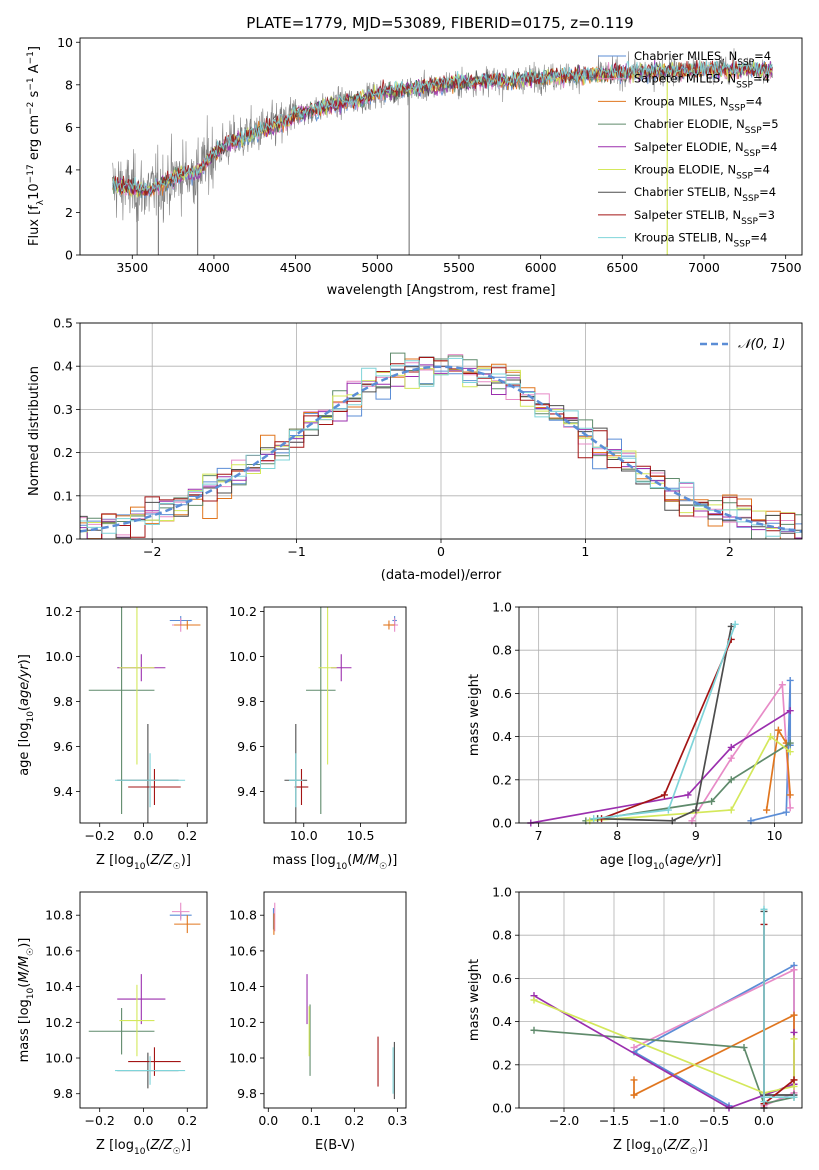 The width and height of the screenshot is (819, 1170). I want to click on legend-entry: Salpeter ELODIE, NSSP=4, so click(705, 149).